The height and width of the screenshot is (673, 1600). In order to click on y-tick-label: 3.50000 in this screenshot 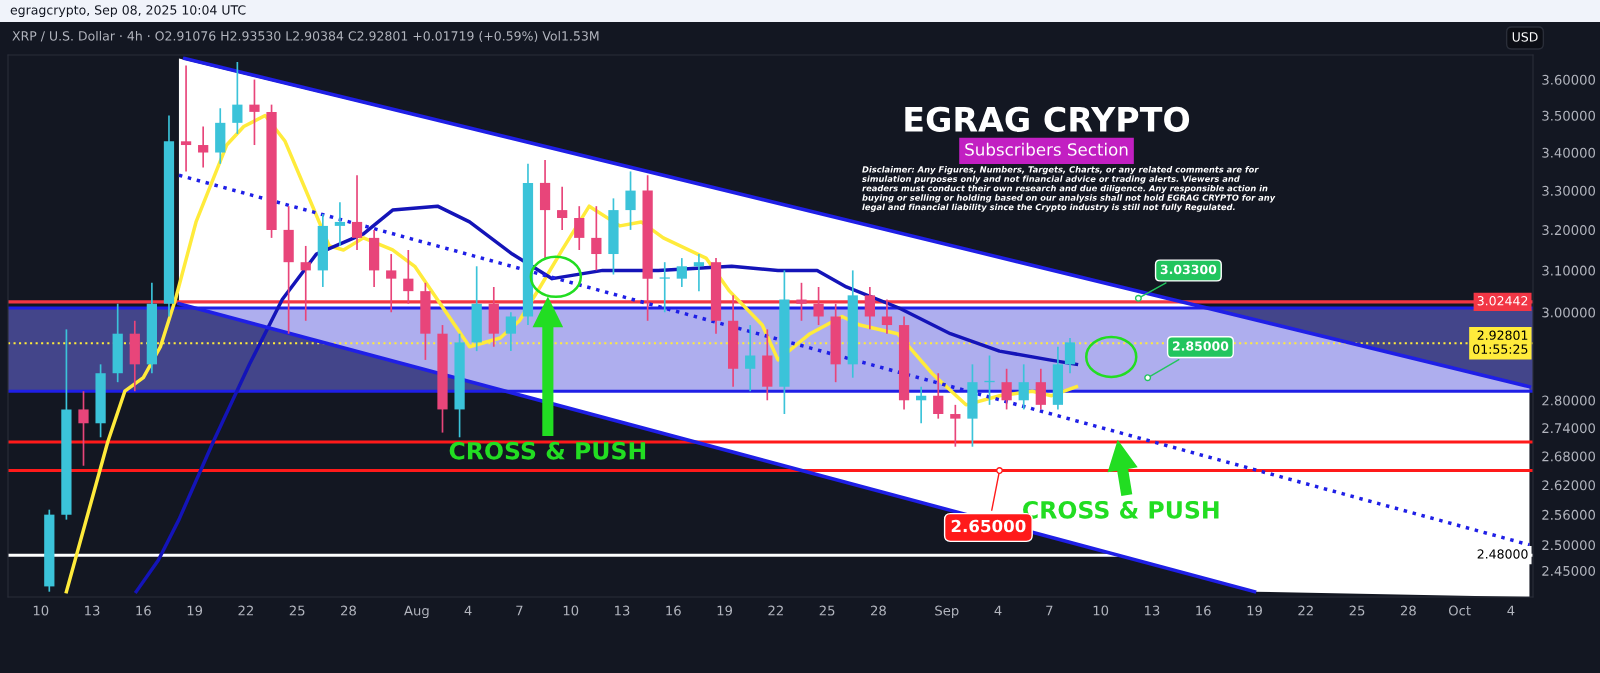, I will do `click(1569, 115)`.